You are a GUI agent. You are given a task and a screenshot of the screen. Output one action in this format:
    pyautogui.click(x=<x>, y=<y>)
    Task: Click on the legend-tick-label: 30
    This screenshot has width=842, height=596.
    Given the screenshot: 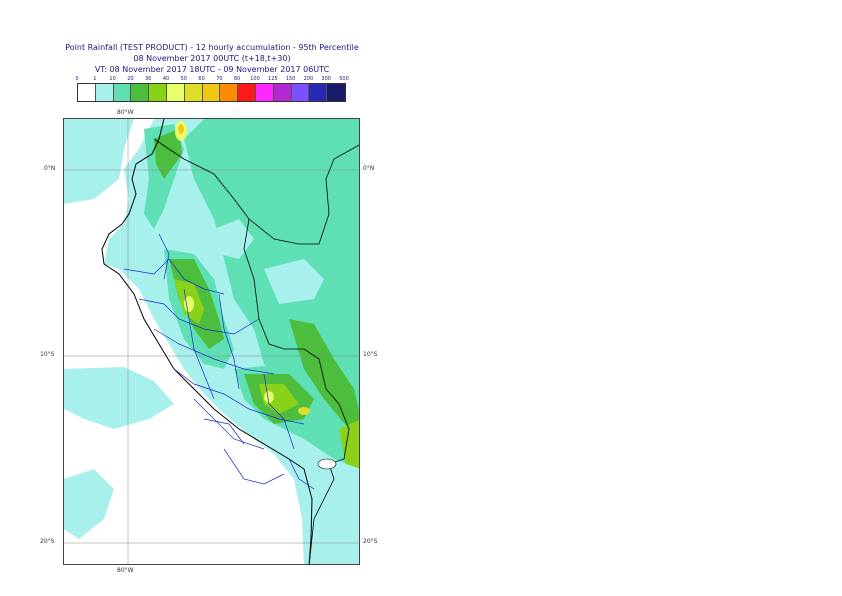 What is the action you would take?
    pyautogui.click(x=148, y=79)
    